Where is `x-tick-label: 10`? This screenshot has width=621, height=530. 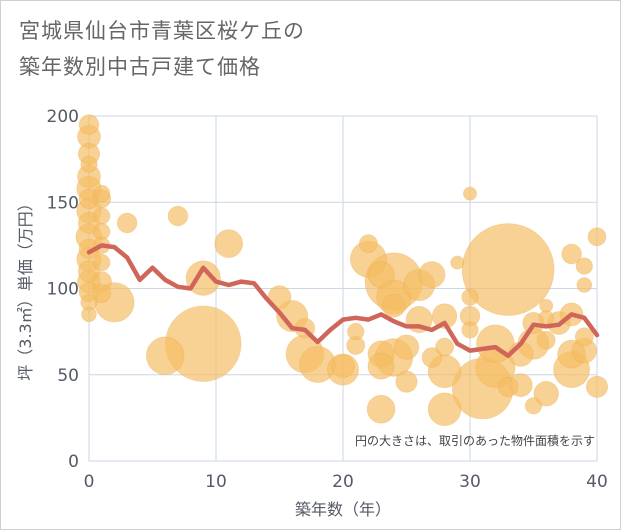
x-tick-label: 10 is located at coordinates (216, 482).